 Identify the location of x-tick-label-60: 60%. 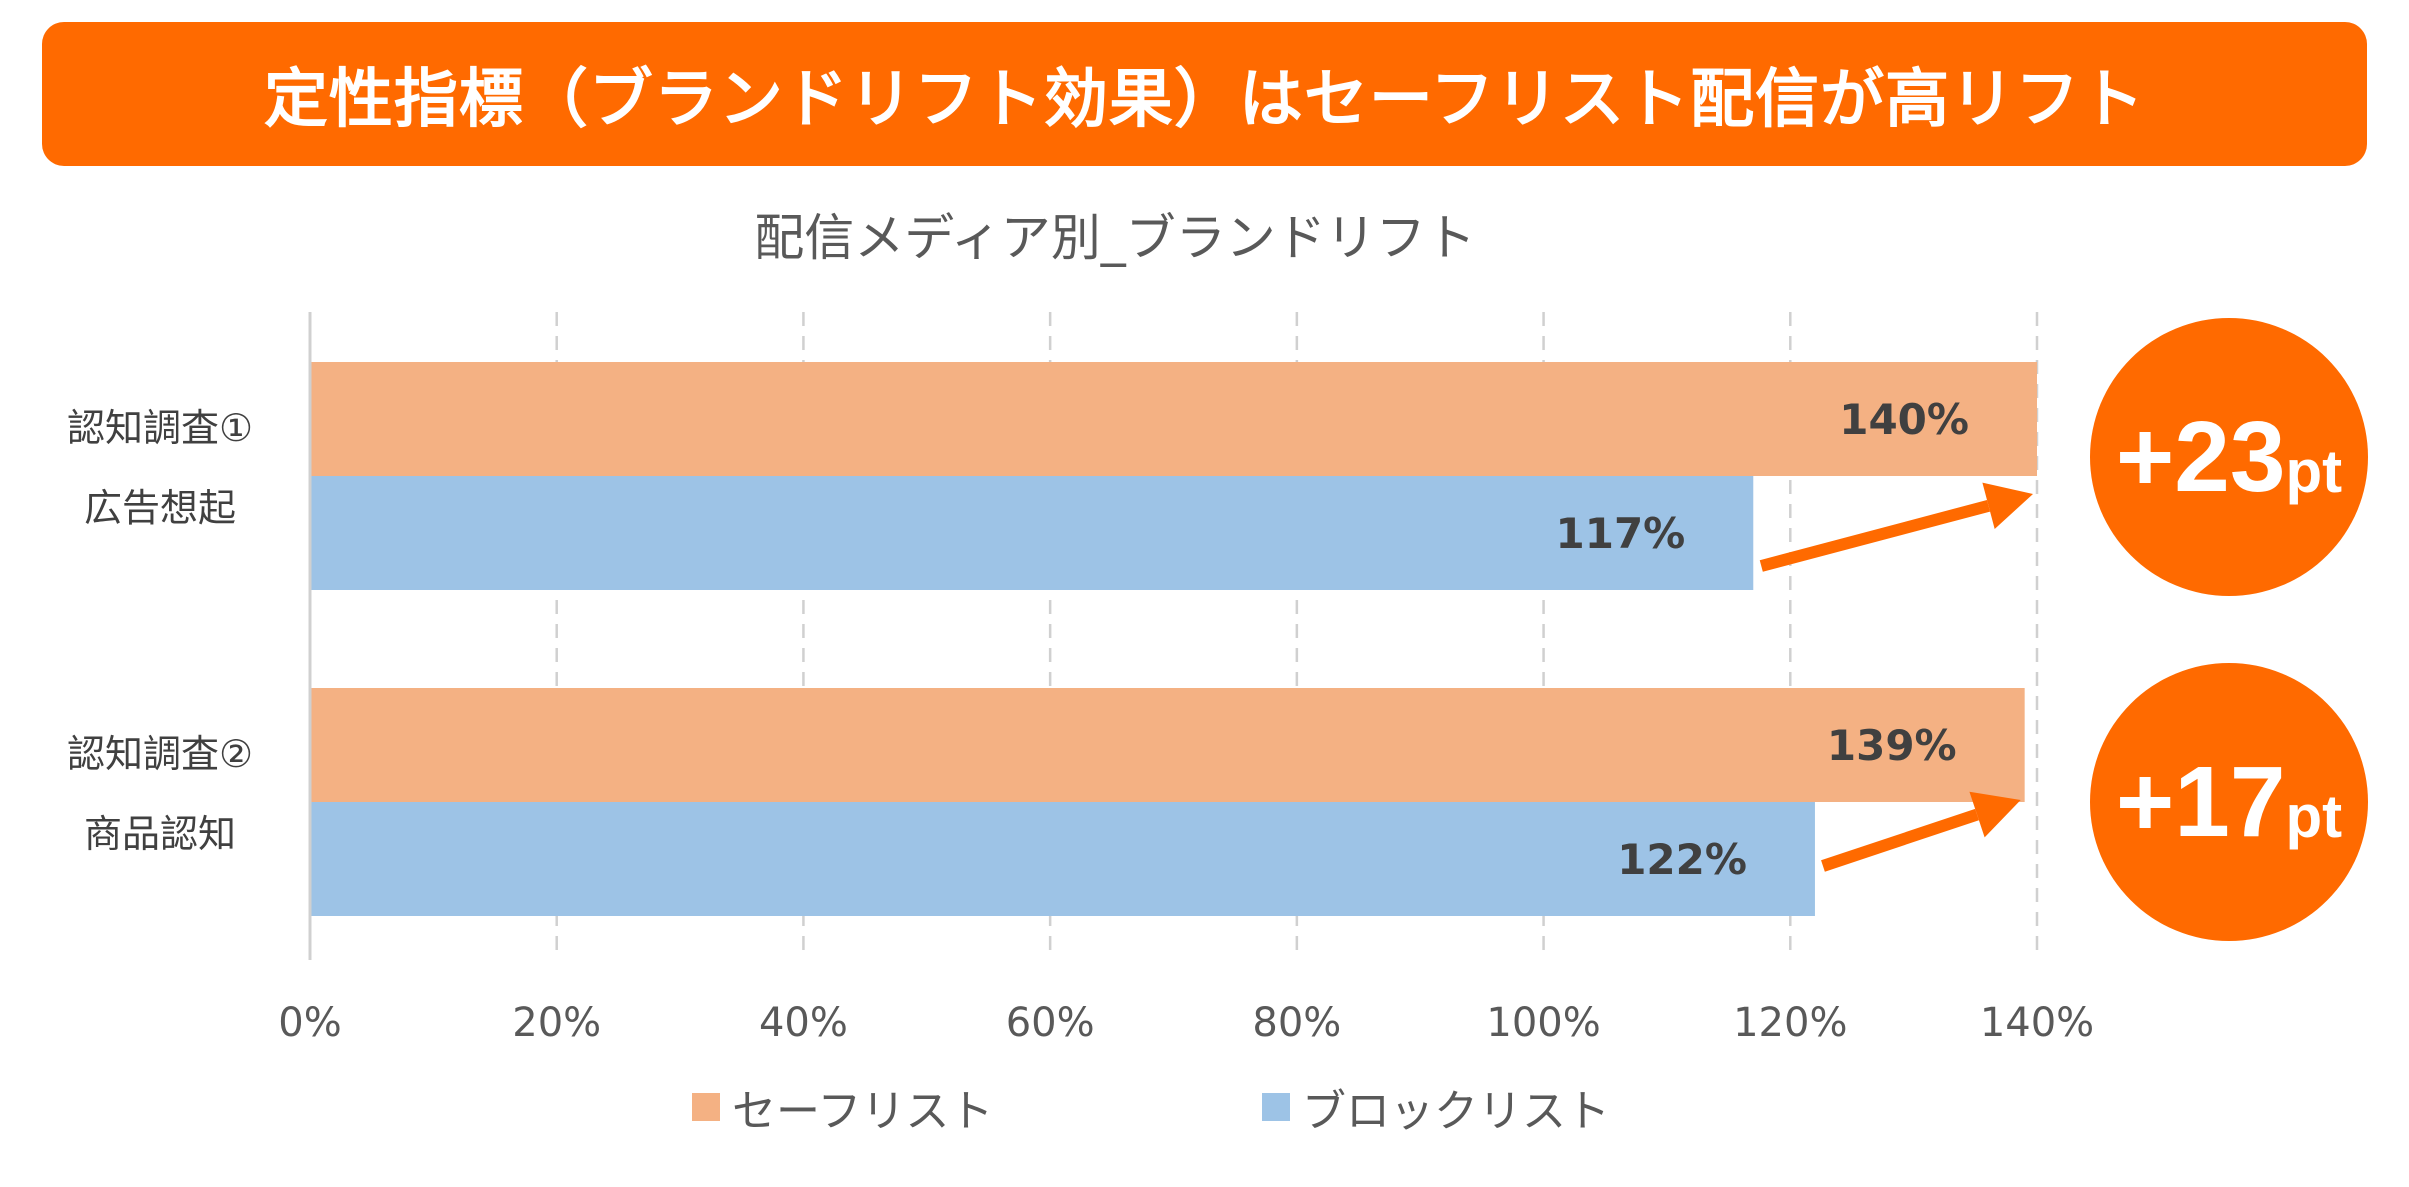
(1050, 1023).